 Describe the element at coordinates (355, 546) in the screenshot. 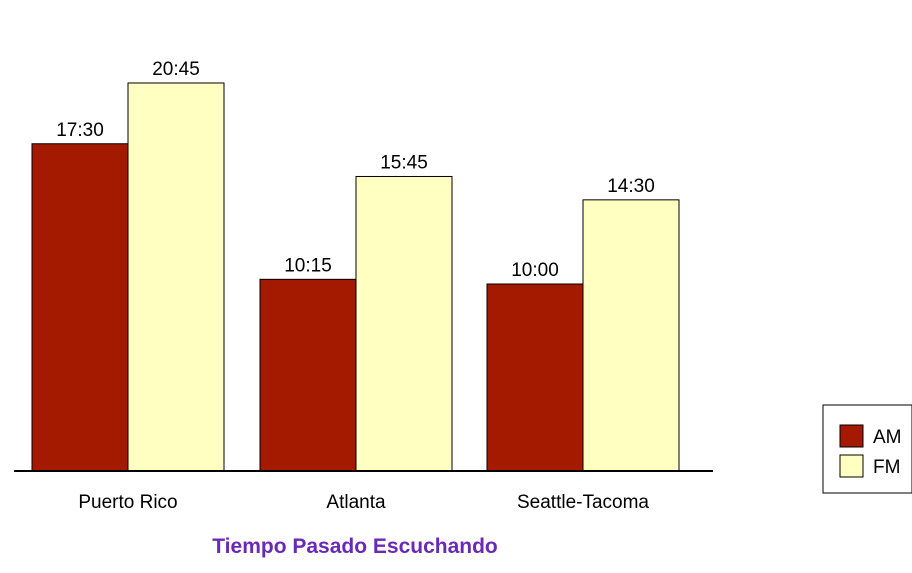

I see `chart-title: Tiempo Pasado Escuchando` at that location.